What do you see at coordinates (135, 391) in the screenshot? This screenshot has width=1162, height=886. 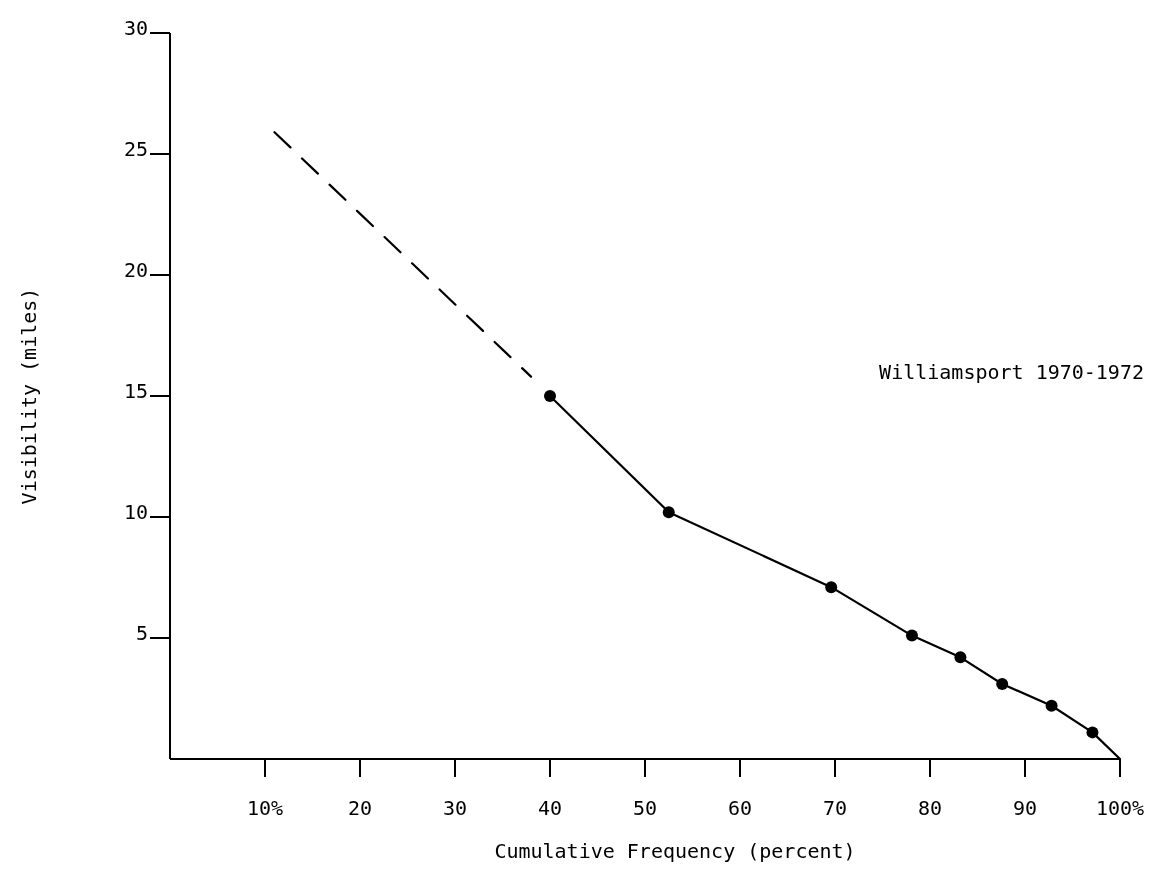 I see `y-tick-label: 15` at bounding box center [135, 391].